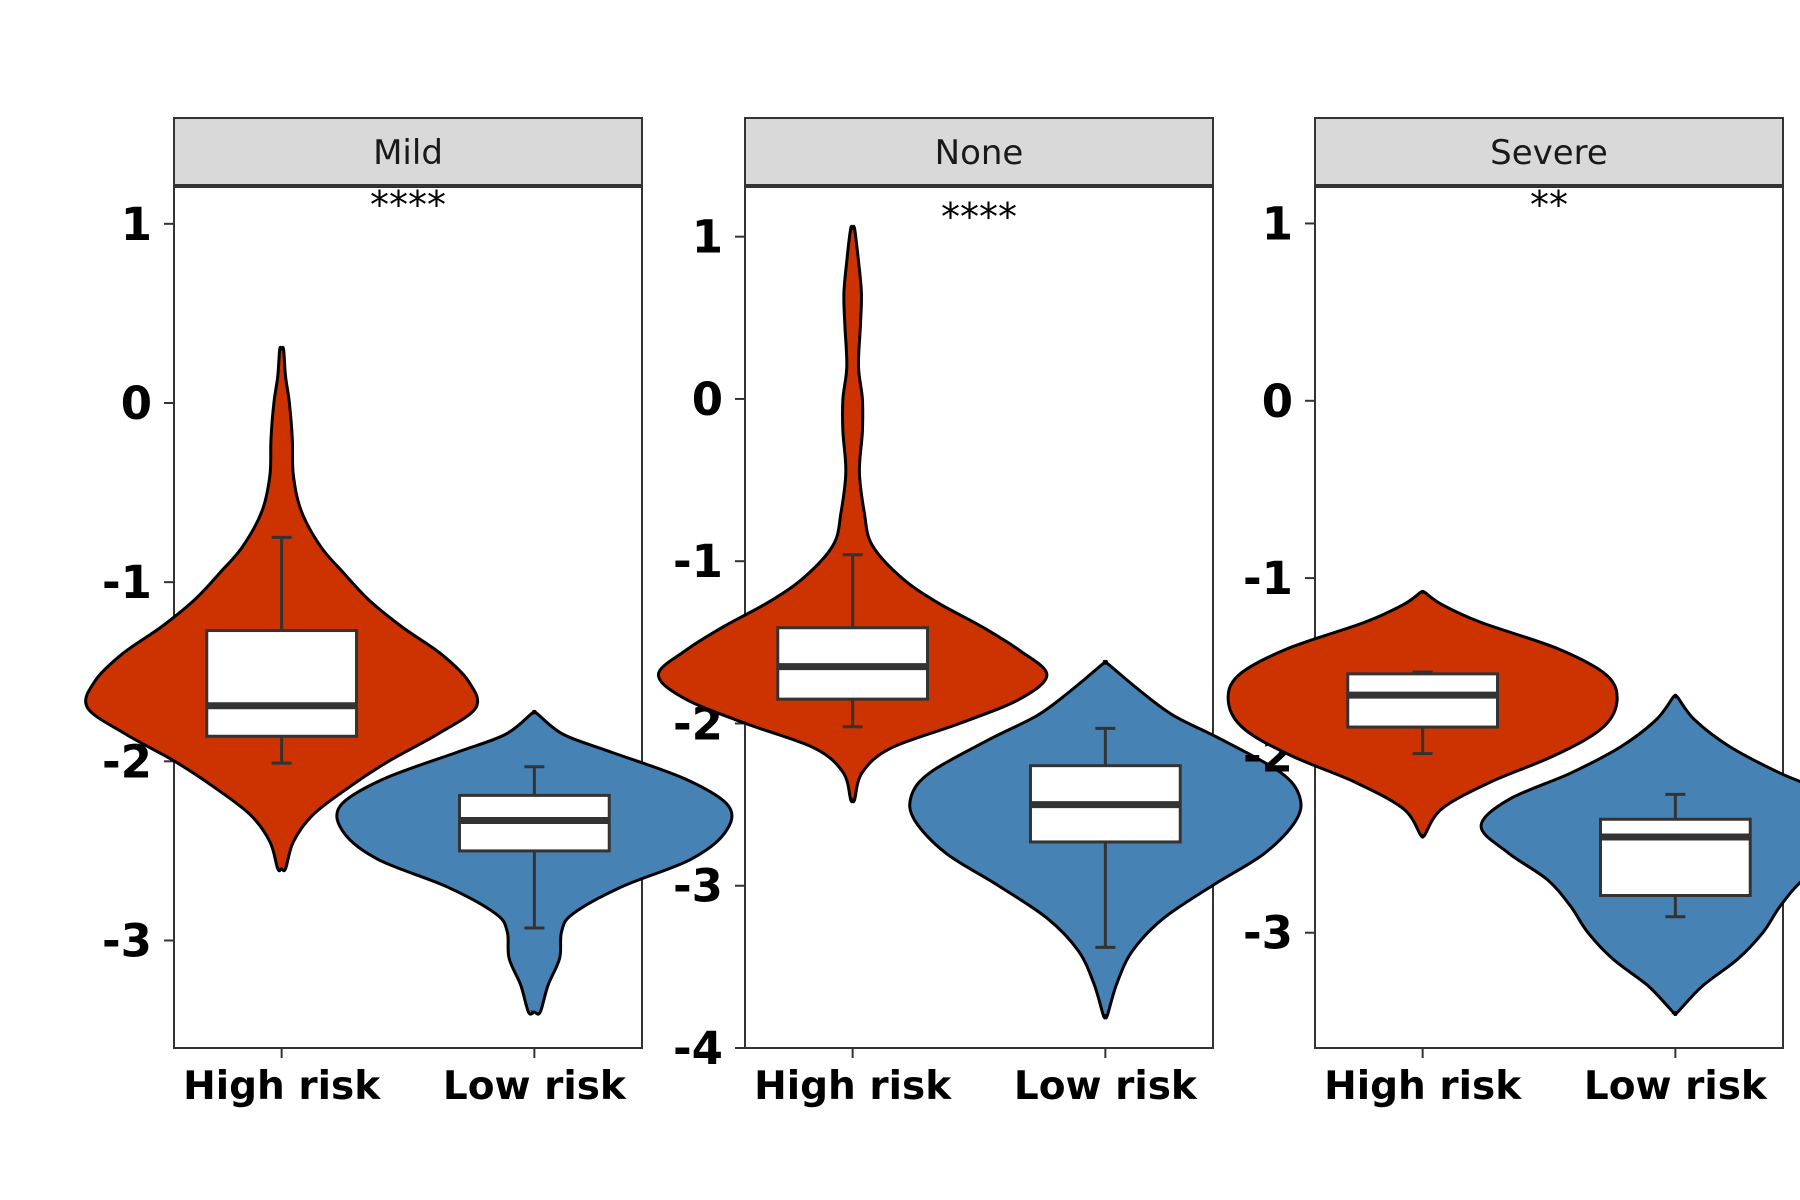 The width and height of the screenshot is (1800, 1200). I want to click on facet-label: Severe, so click(1549, 153).